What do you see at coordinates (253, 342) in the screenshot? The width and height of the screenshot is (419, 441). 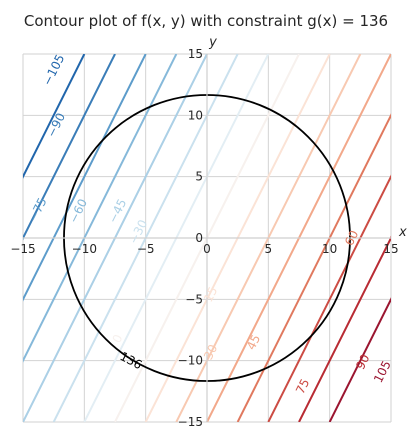 I see `contour-label: 45` at bounding box center [253, 342].